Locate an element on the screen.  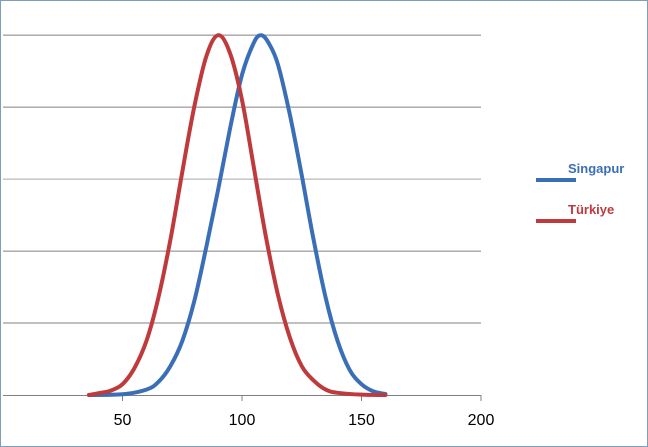
x-tick-label: 200 is located at coordinates (481, 420).